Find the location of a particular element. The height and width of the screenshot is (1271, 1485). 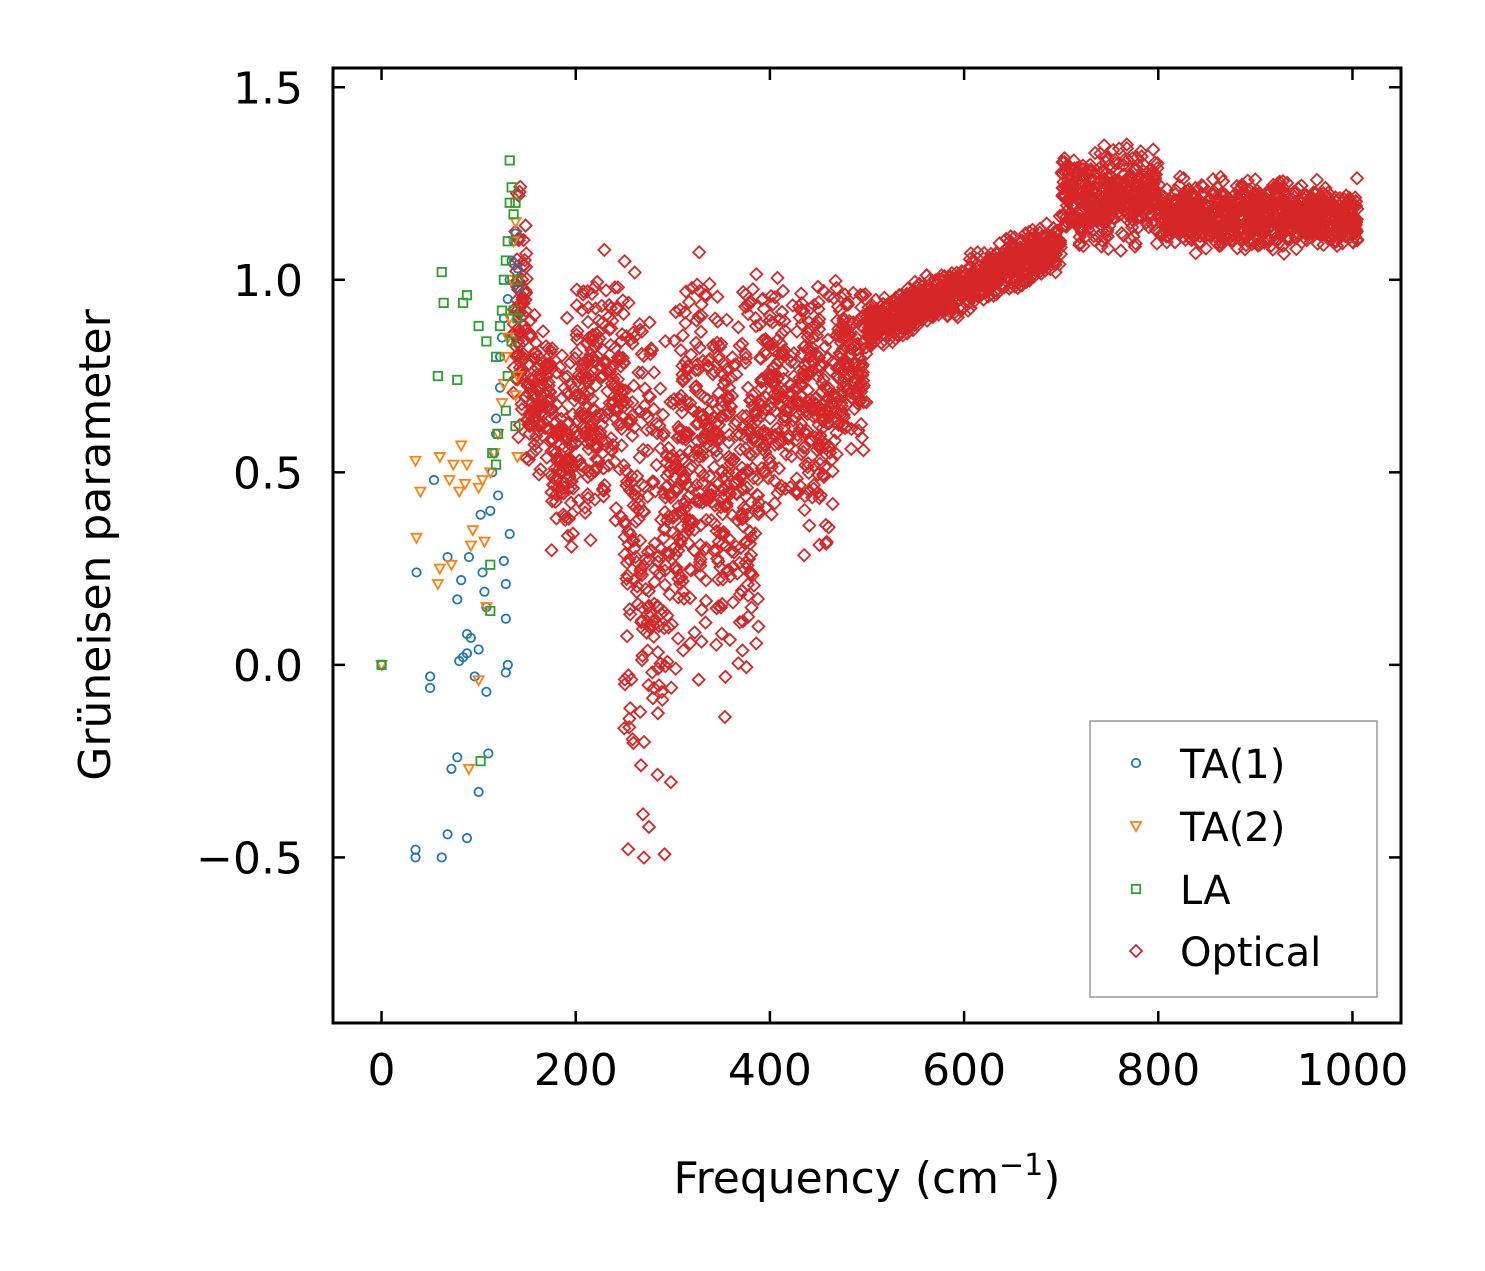

y-tick-label: 1.0 is located at coordinates (268, 281).